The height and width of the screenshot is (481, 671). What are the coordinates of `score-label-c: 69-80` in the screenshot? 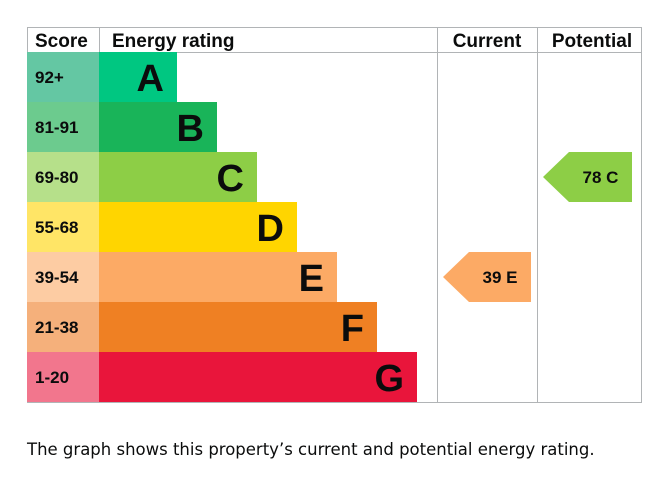 It's located at (56, 177).